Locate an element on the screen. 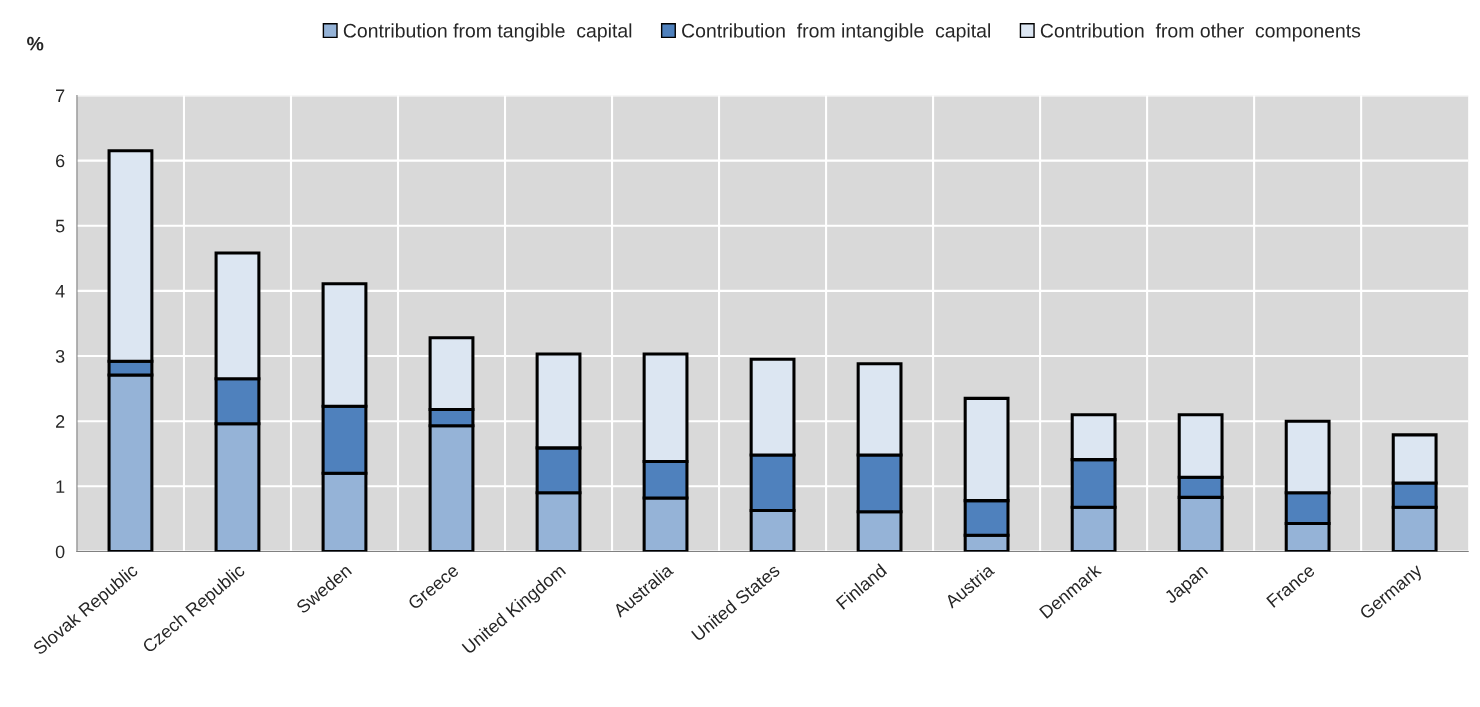 Image resolution: width=1480 pixels, height=707 pixels. legend-label: Contribution from intangible capital is located at coordinates (836, 32).